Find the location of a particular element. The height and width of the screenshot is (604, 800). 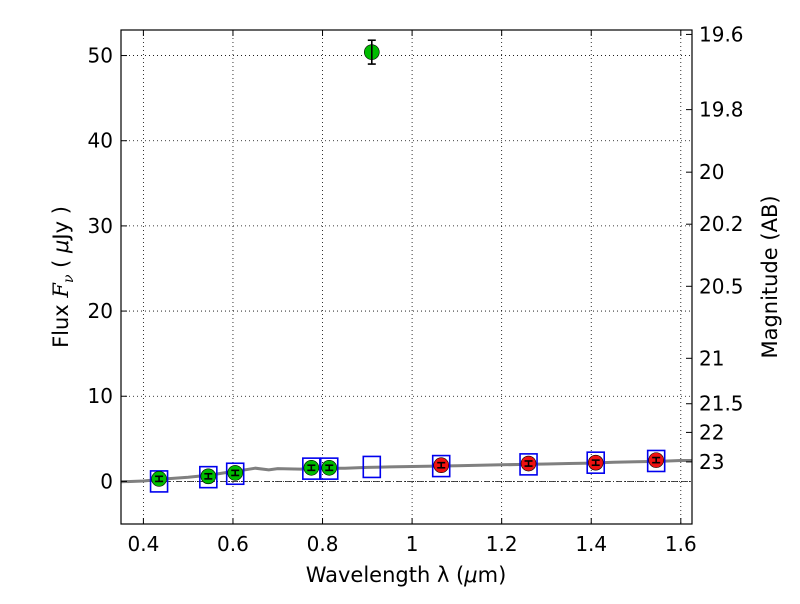

y-tick-label: 40 is located at coordinates (100, 141).